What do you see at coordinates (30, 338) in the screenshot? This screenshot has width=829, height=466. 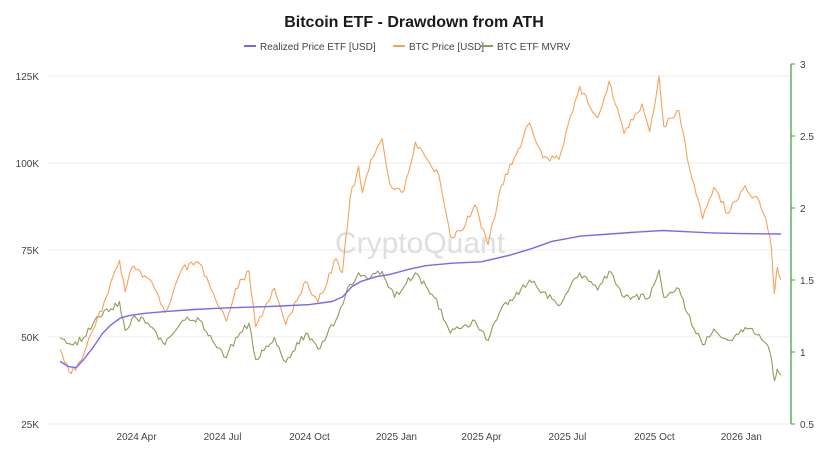 I see `y-left-tick-label: 50K` at bounding box center [30, 338].